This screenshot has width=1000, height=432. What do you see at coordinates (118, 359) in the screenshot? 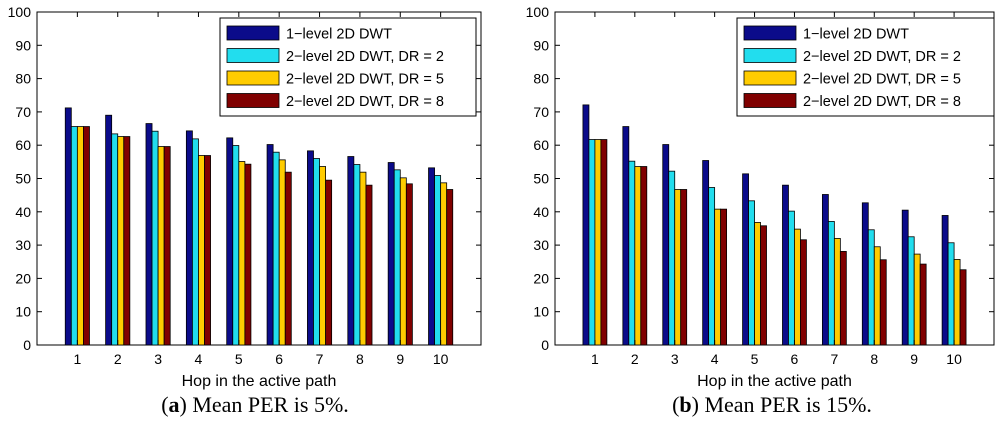
I see `x-tick-label: 2` at bounding box center [118, 359].